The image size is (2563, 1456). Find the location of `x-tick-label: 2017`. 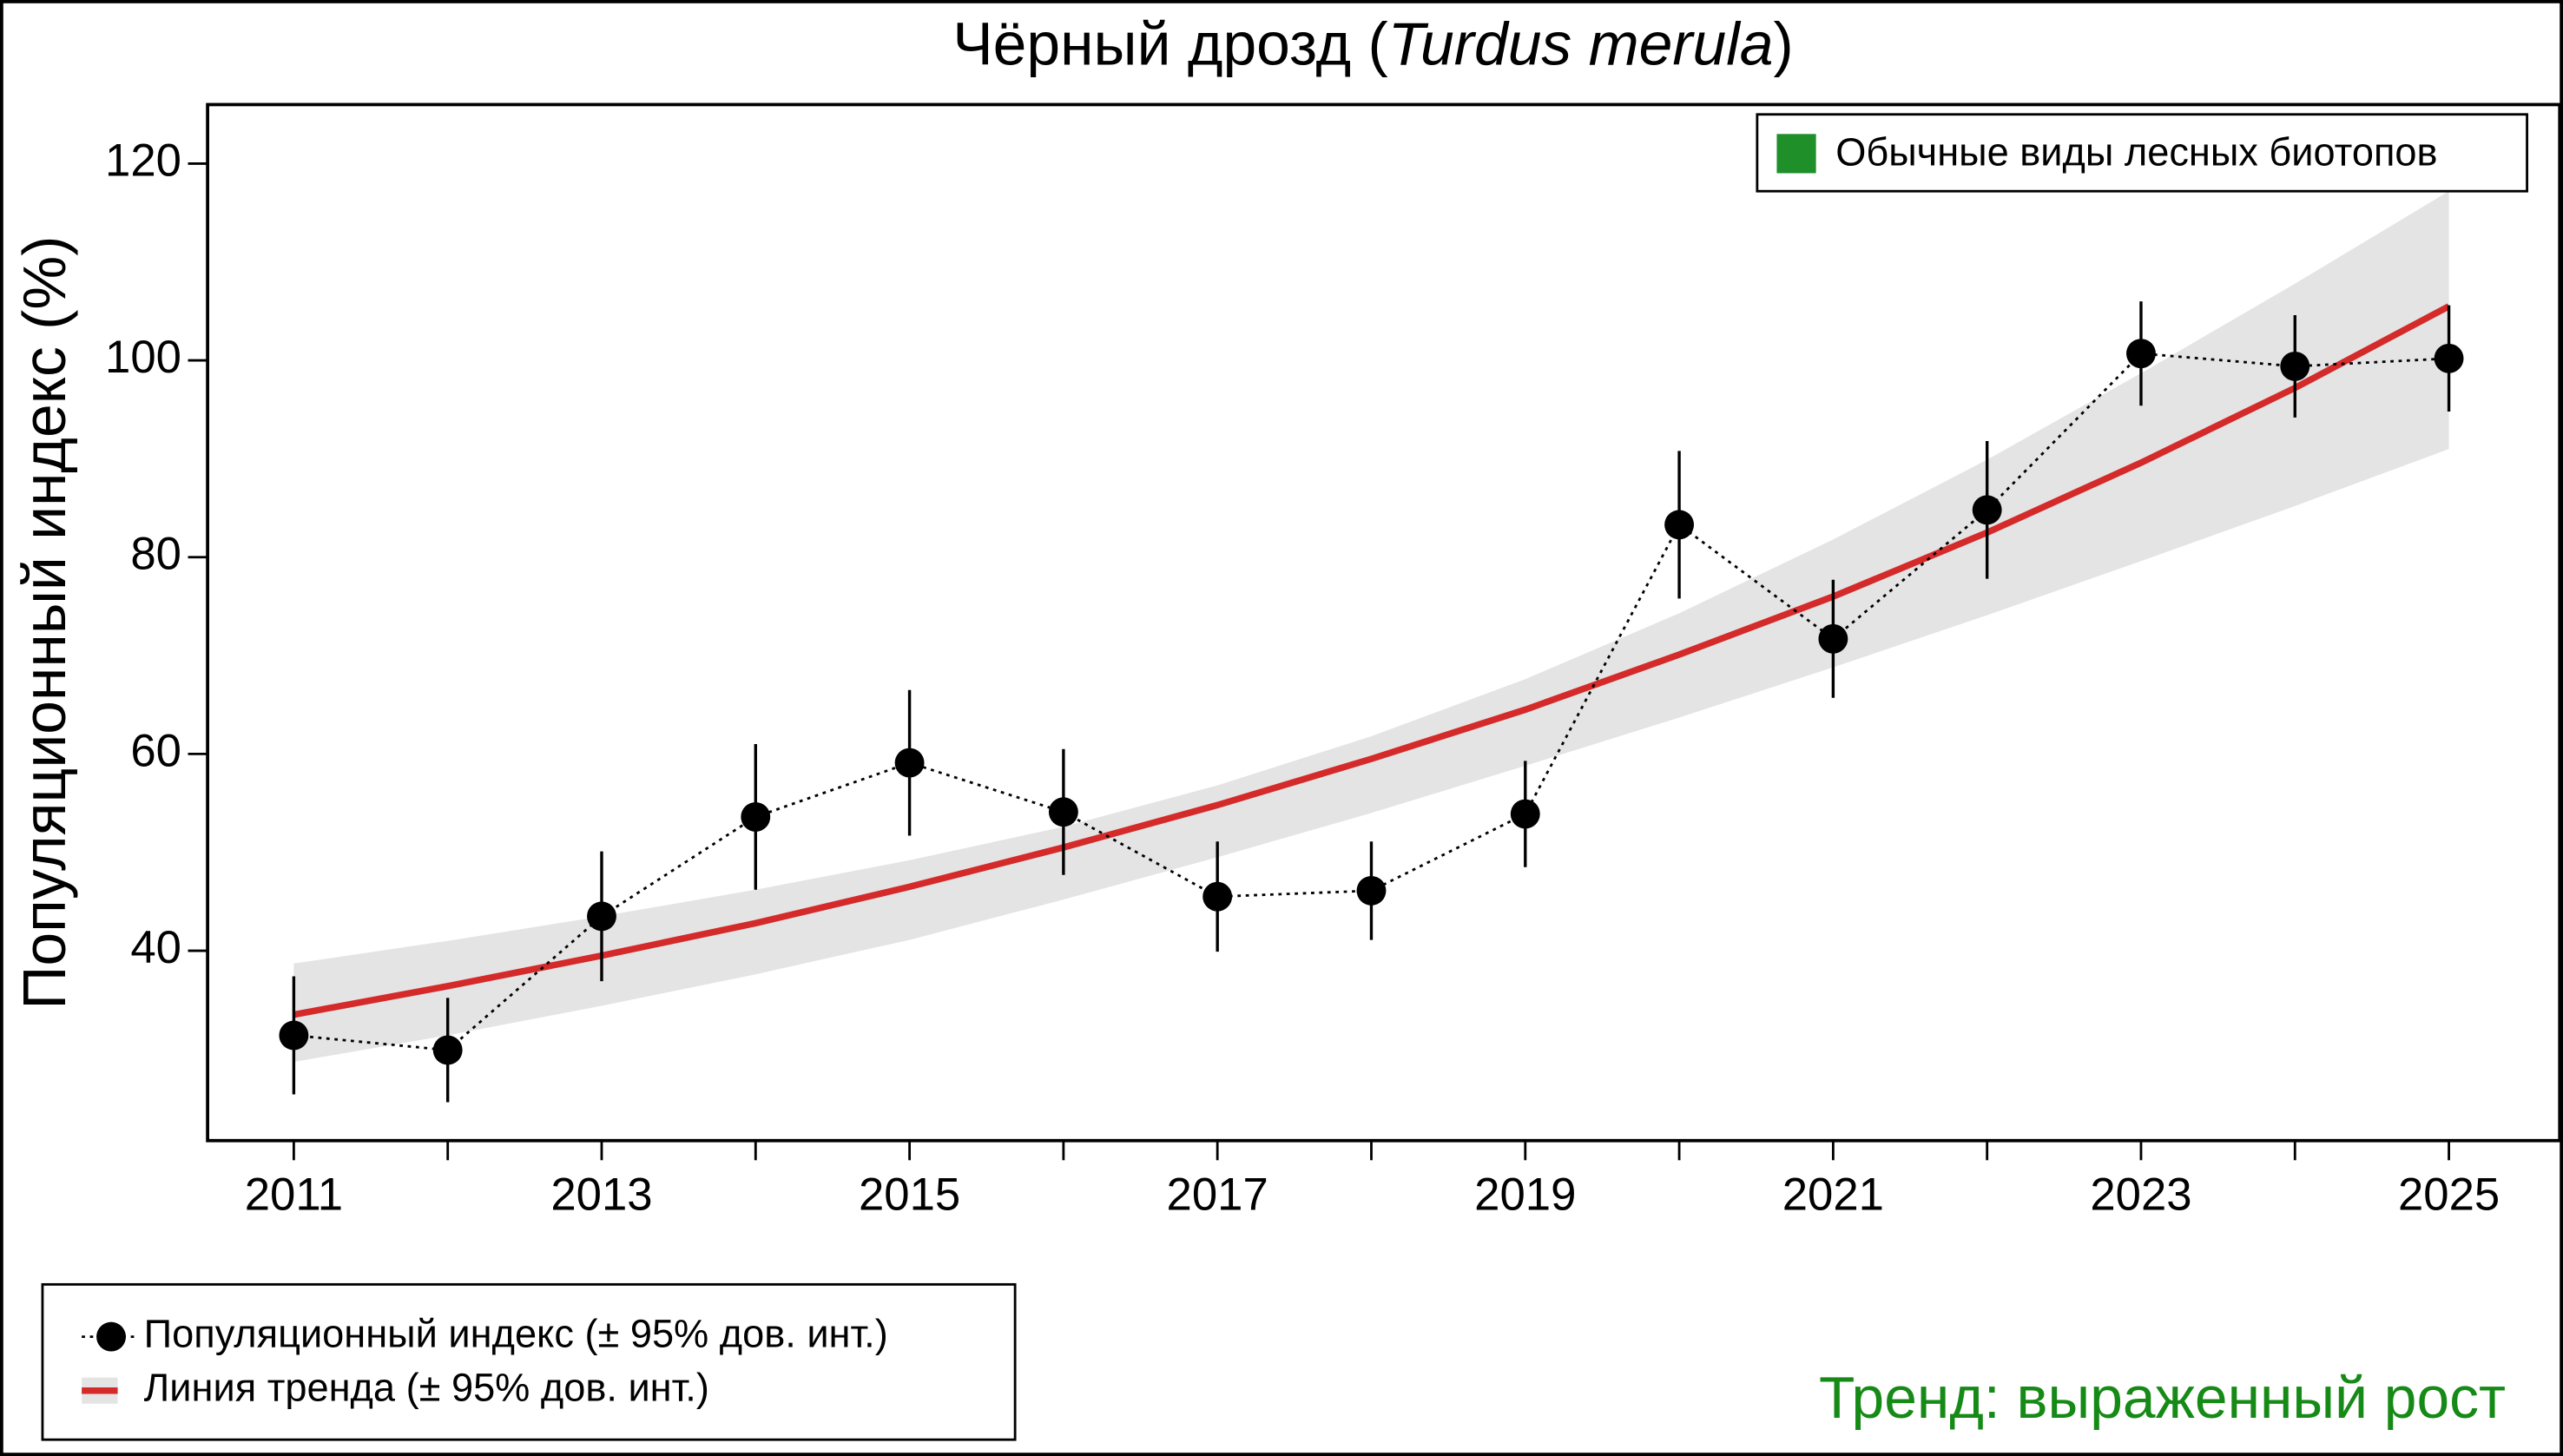

x-tick-label: 2017 is located at coordinates (1217, 1195).